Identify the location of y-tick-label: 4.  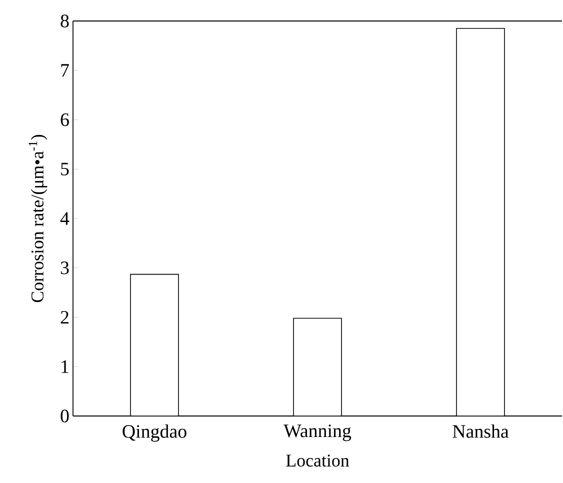
(65, 218).